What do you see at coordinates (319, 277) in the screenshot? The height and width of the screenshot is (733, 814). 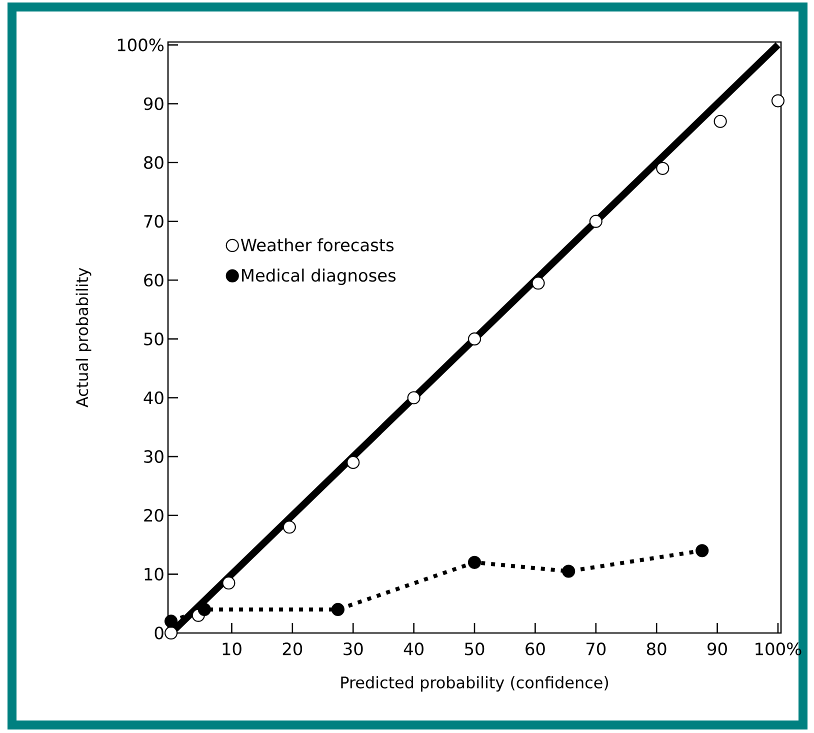 I see `legend-label: Medical diagnoses` at bounding box center [319, 277].